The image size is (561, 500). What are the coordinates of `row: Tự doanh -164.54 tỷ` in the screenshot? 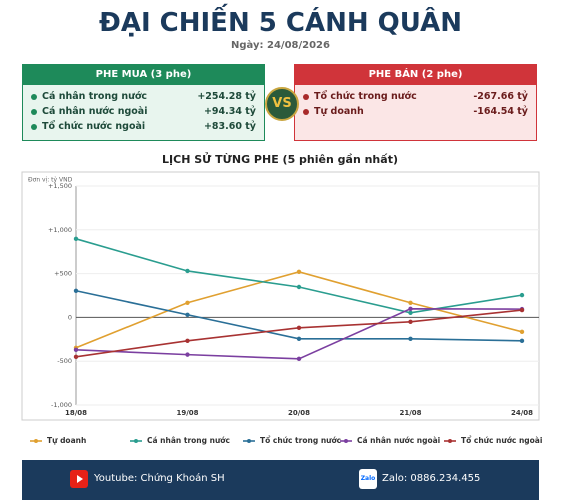 It's located at (415, 111).